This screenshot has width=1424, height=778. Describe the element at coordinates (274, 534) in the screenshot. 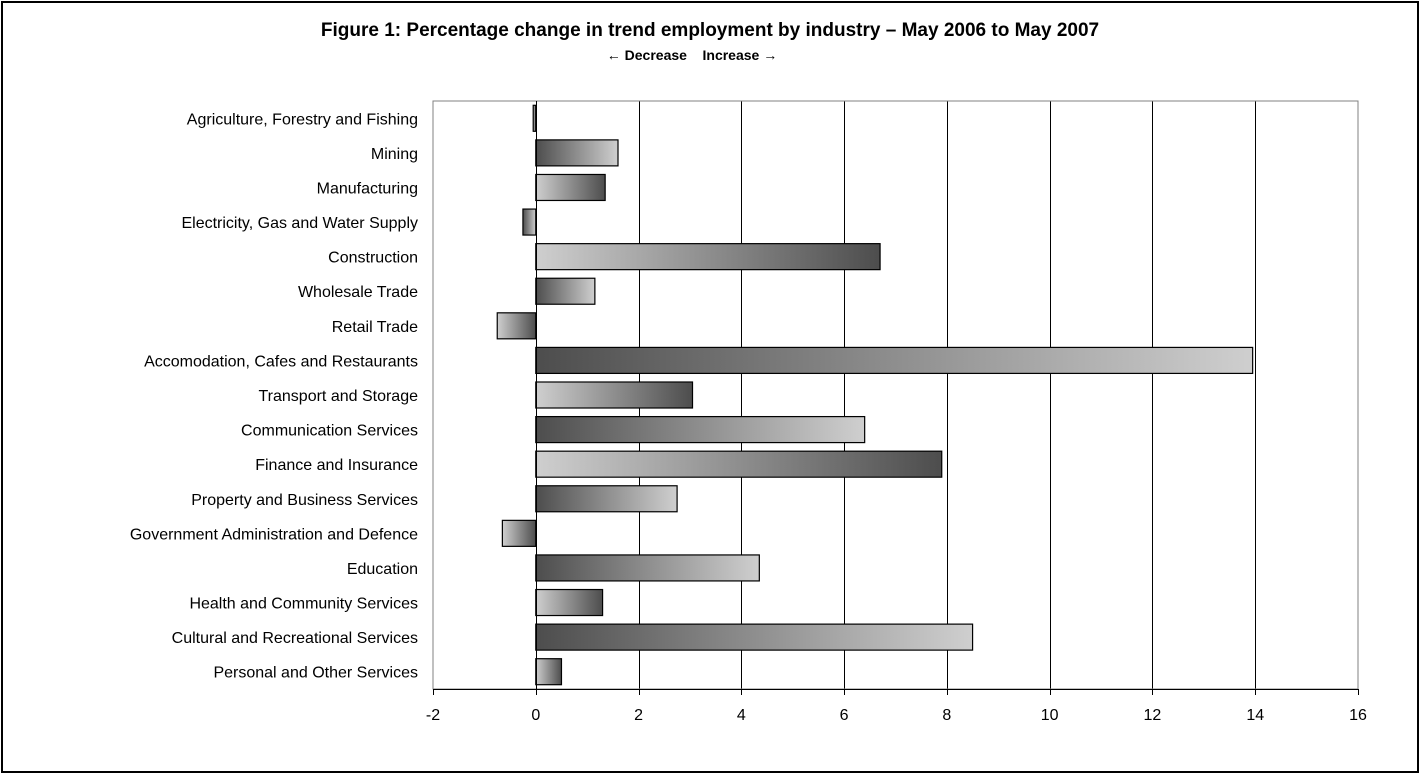

I see `category-label: Government Administration and Defence` at that location.